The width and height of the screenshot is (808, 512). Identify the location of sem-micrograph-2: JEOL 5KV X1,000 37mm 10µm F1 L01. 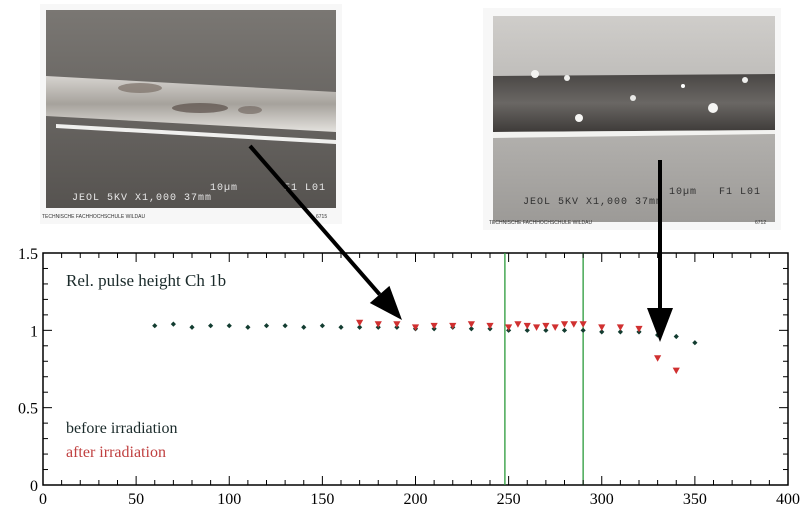
(634, 119).